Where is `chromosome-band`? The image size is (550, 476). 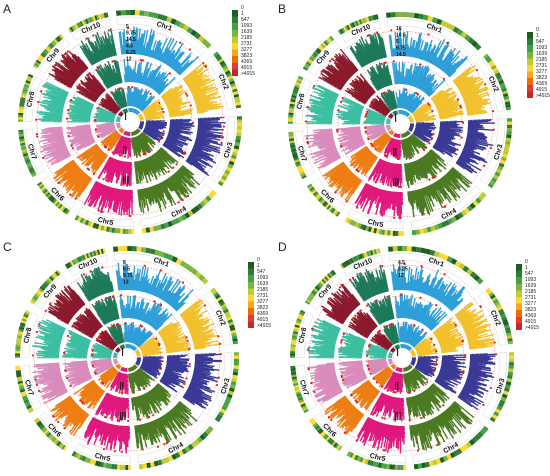 chromosome-band is located at coordinates (54, 56).